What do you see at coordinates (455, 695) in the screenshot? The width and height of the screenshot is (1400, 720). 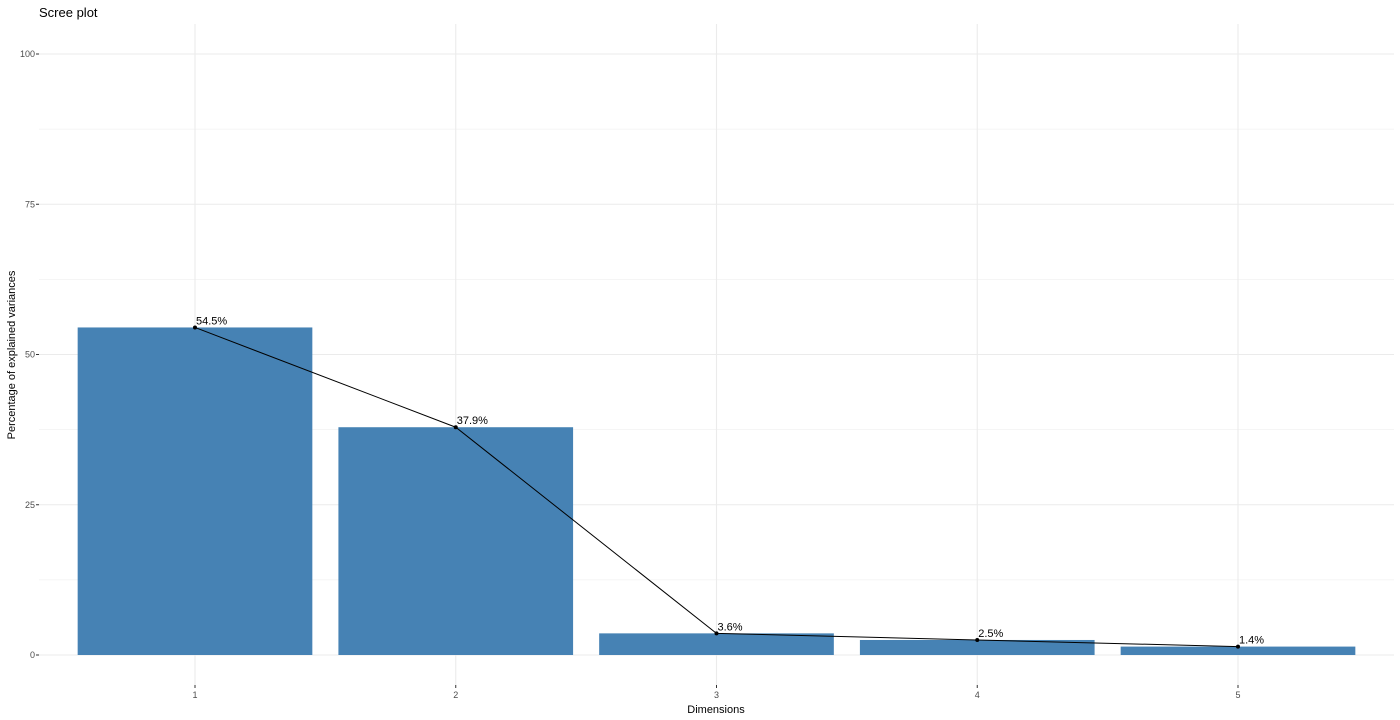 I see `x-tick-label: 2` at bounding box center [455, 695].